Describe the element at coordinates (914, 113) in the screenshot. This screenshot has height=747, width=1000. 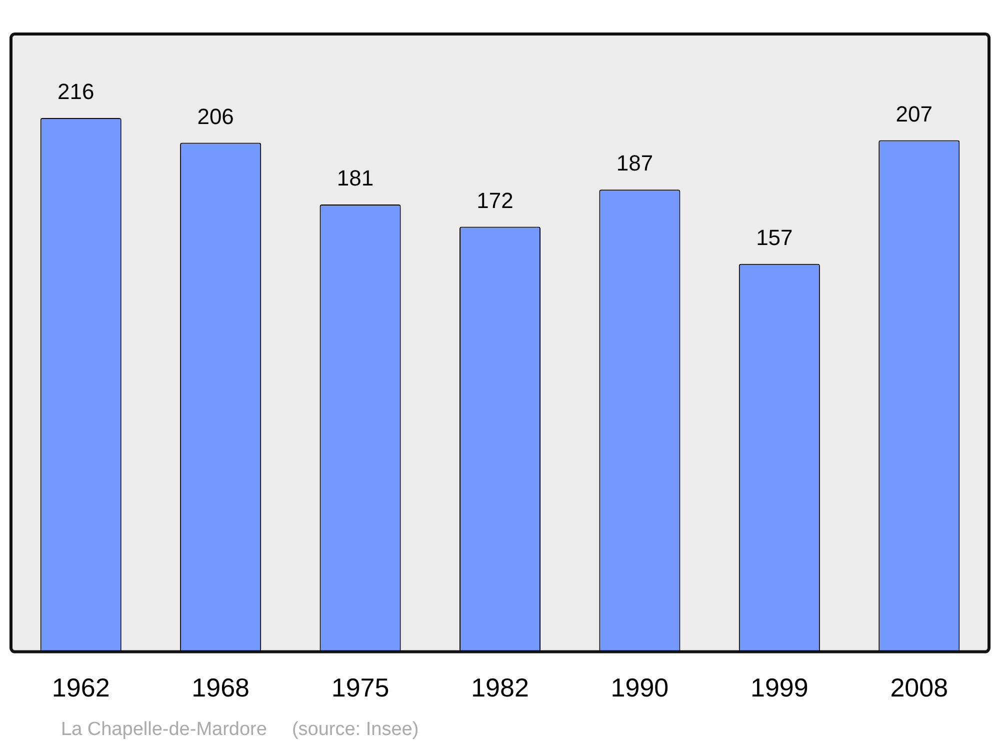
I see `data-label: 207` at that location.